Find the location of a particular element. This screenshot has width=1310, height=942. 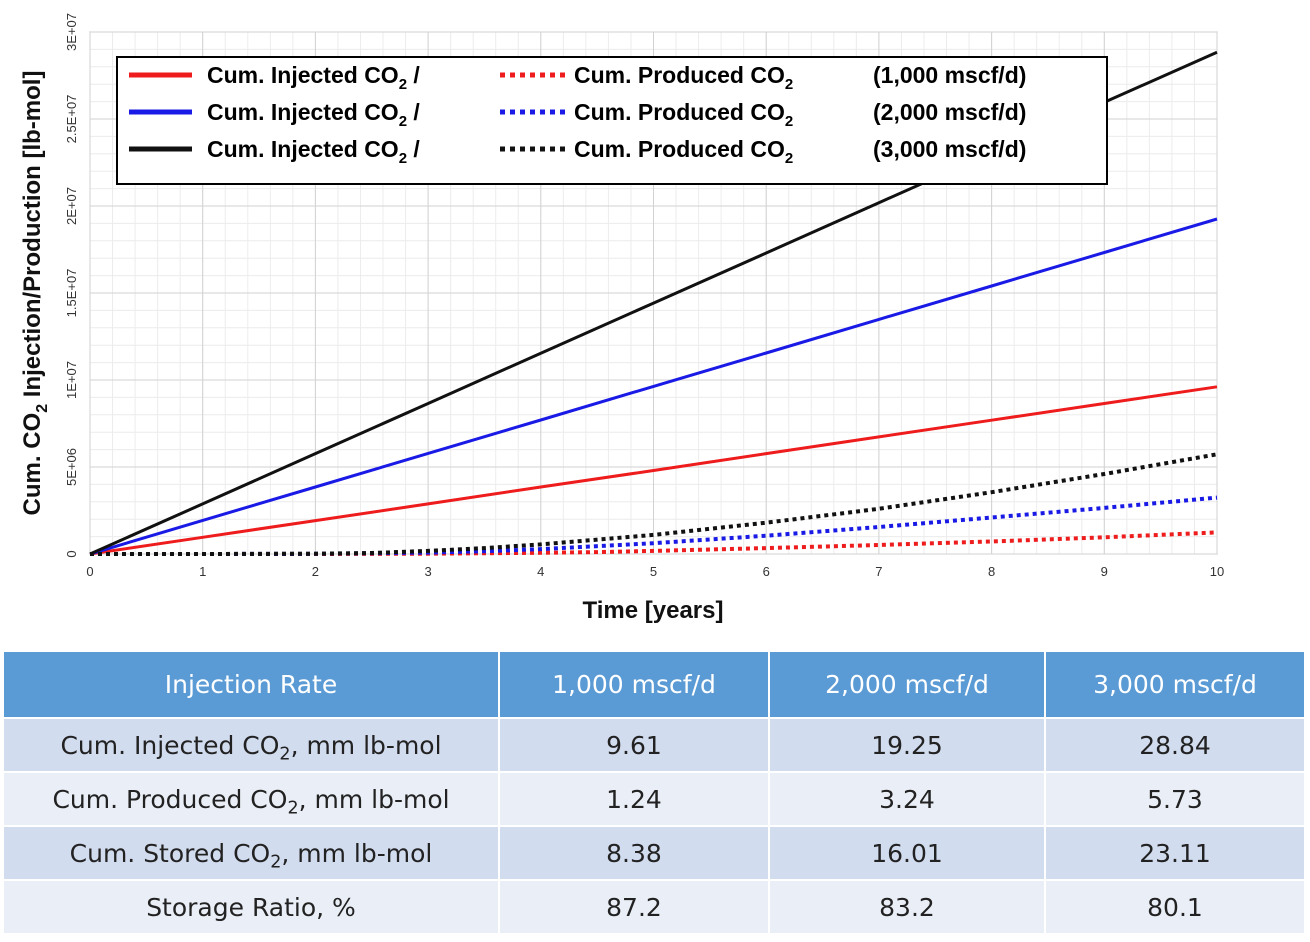

table-cell: 5.73 is located at coordinates (1175, 799).